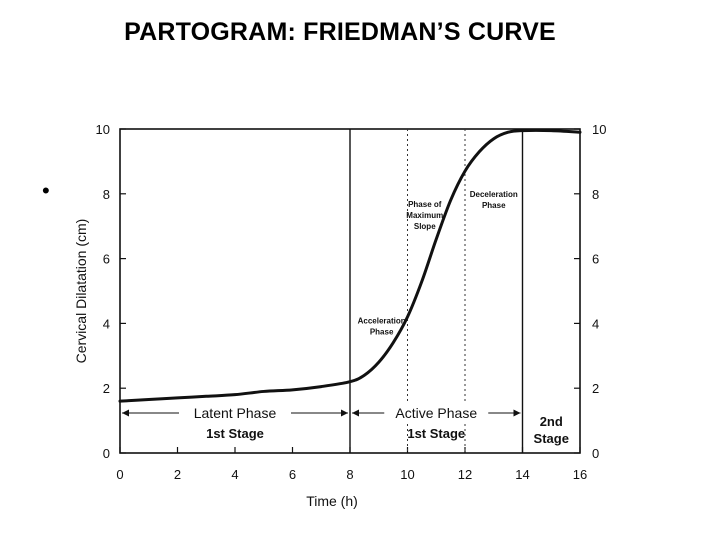 Image resolution: width=720 pixels, height=540 pixels. I want to click on phase-label-active: Active Phase, so click(436, 413).